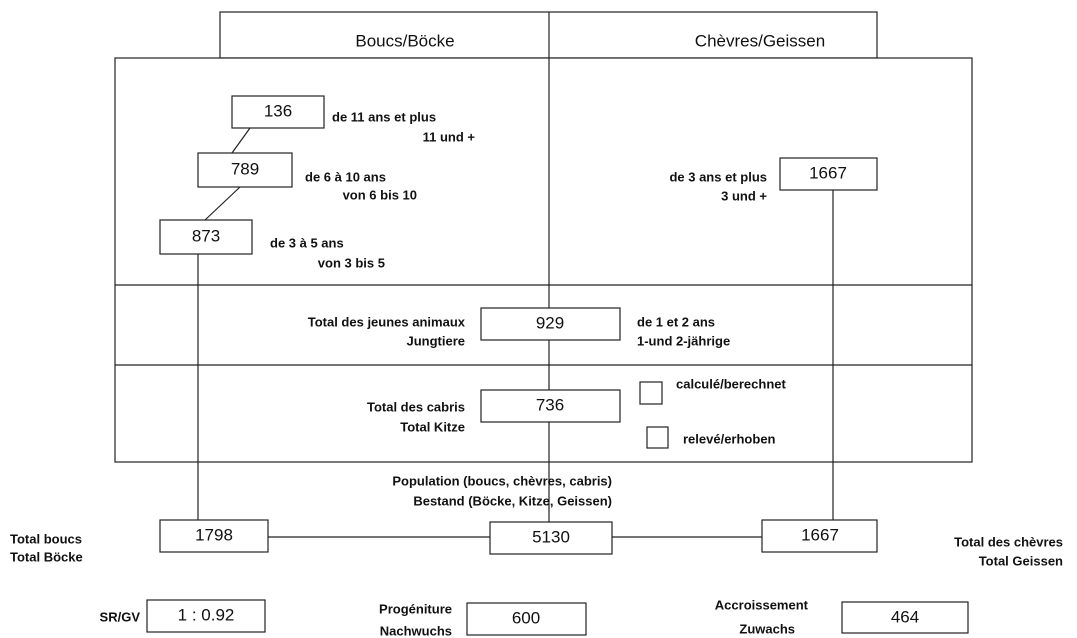 Image resolution: width=1077 pixels, height=638 pixels. Describe the element at coordinates (416, 630) in the screenshot. I see `label: Nachwuchs` at that location.